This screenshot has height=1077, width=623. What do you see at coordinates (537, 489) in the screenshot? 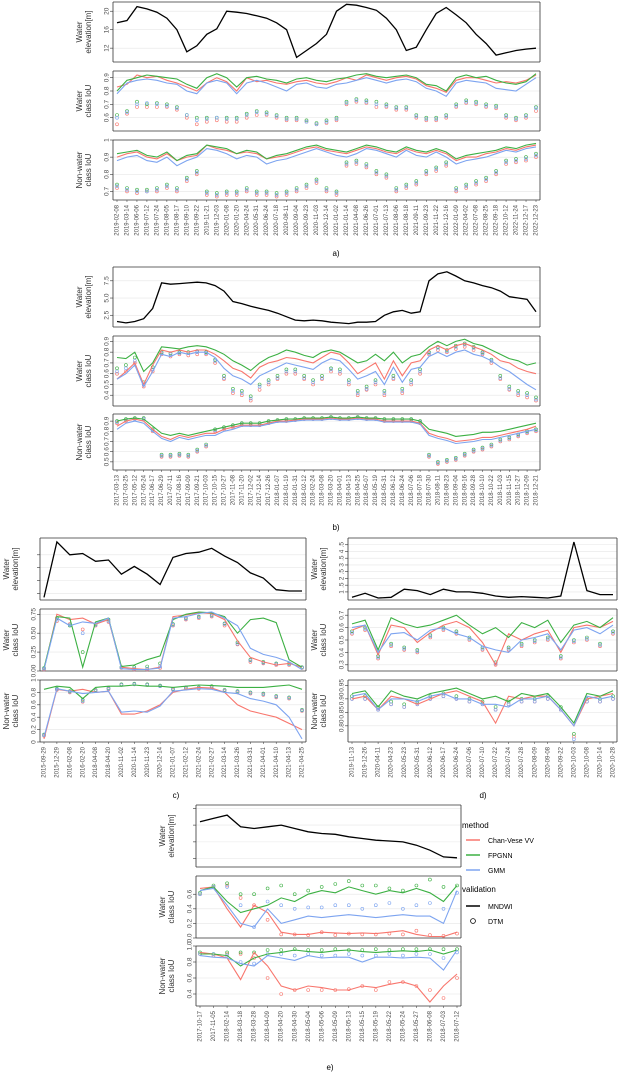
I see `x-tick-label: 2018-12-21` at bounding box center [537, 489].